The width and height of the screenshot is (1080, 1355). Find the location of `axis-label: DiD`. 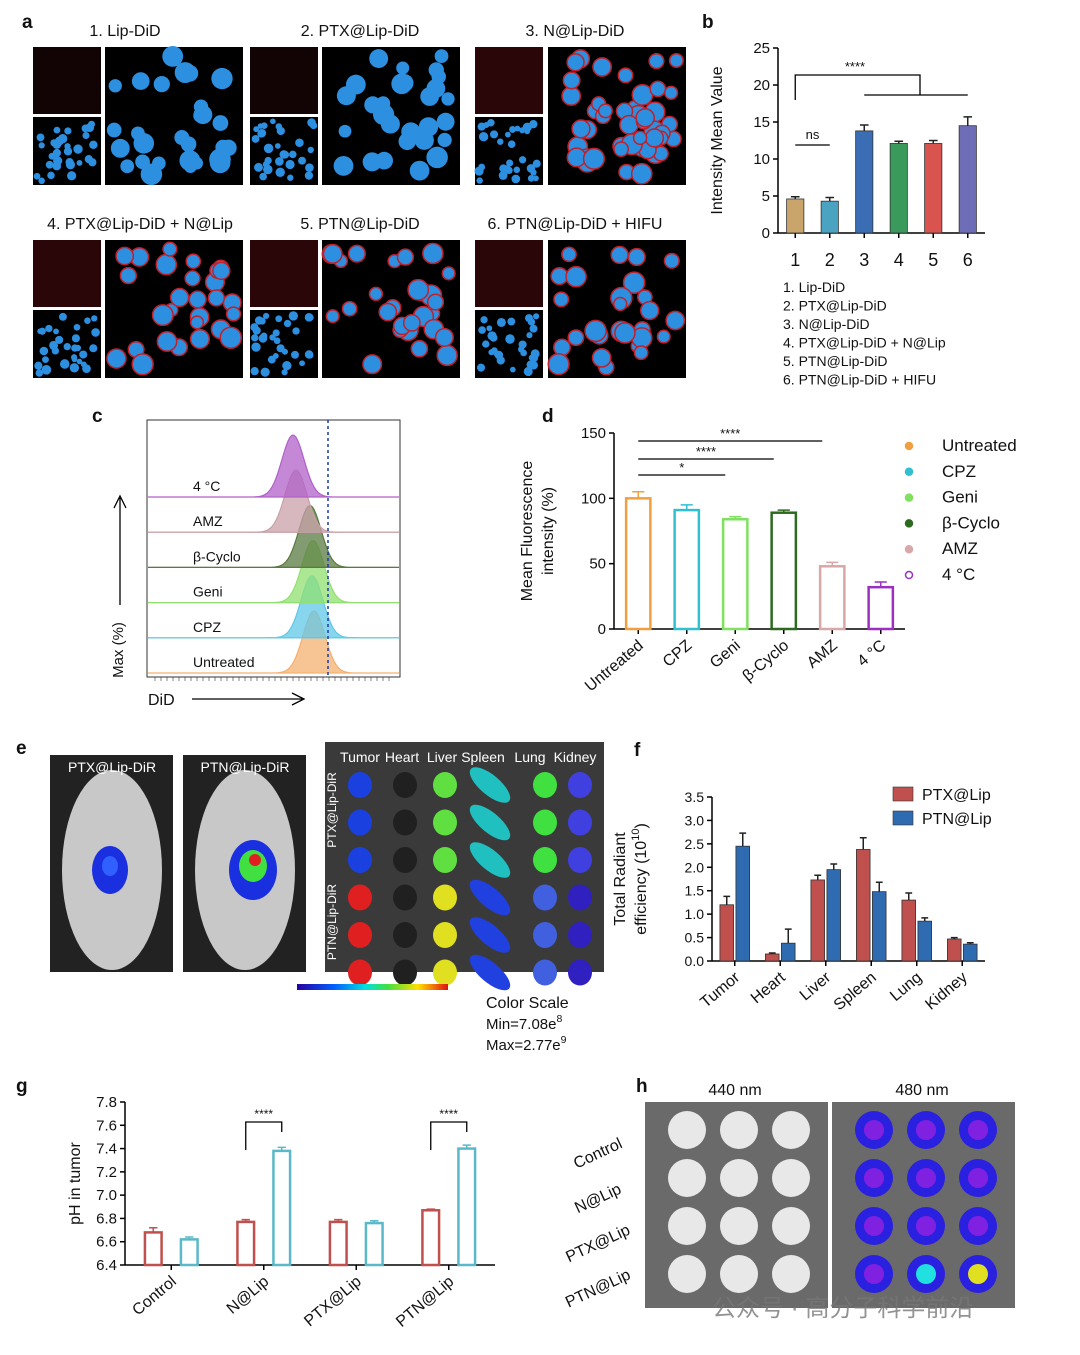

axis-label: DiD is located at coordinates (161, 700).